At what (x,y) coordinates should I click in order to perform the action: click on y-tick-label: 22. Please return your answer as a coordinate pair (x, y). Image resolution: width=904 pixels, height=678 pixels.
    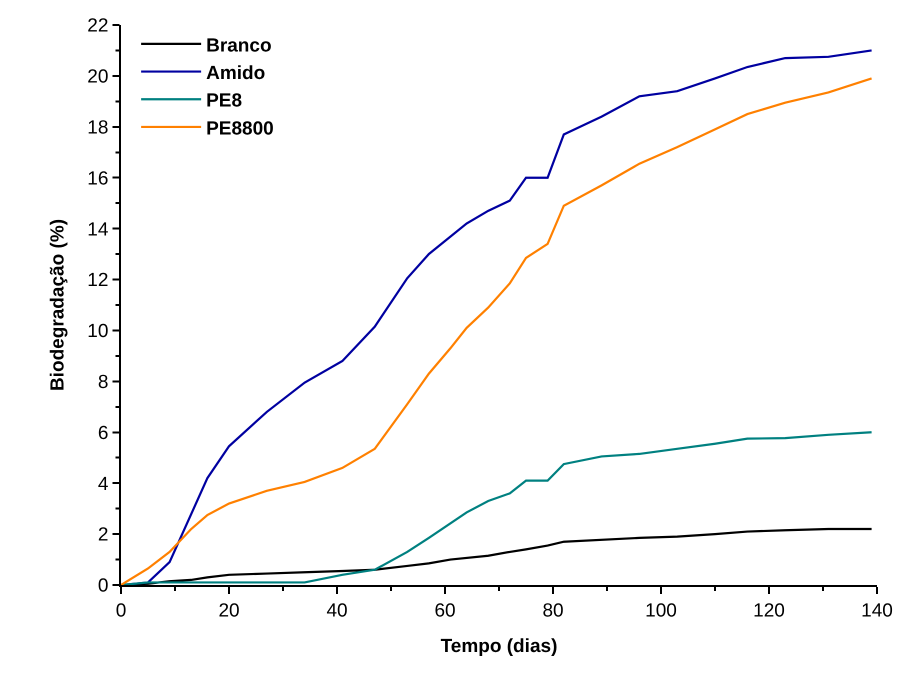
    Looking at the image, I should click on (97, 26).